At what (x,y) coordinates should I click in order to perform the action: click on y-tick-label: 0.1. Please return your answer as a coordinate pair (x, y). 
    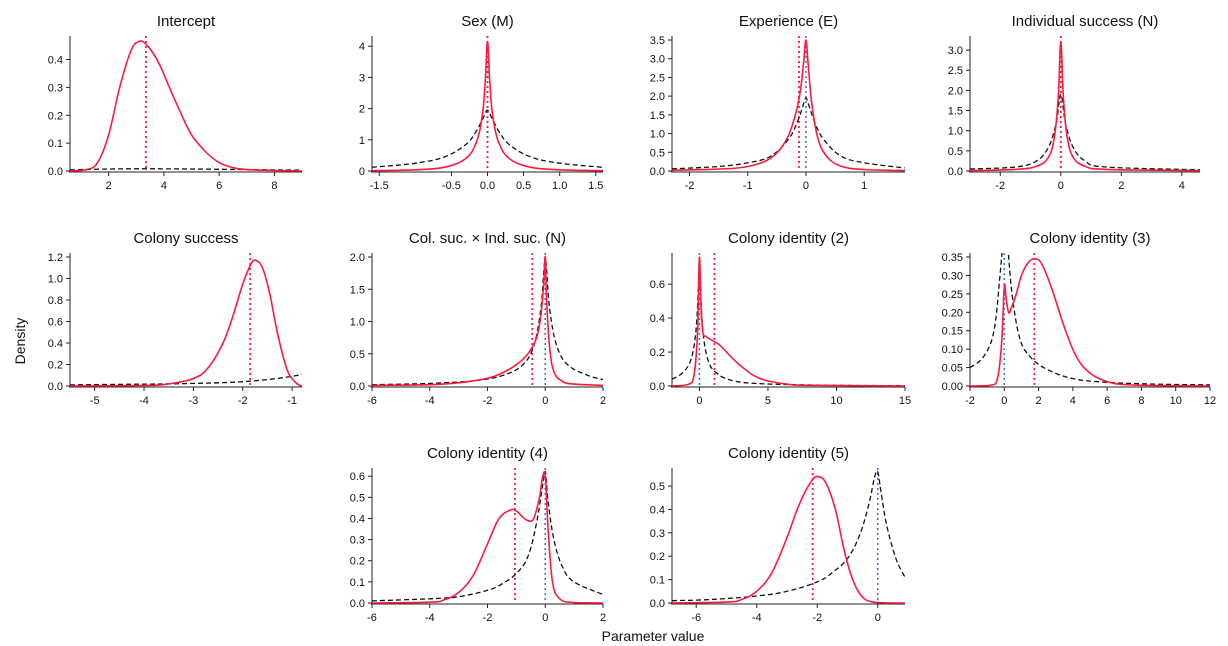
    Looking at the image, I should click on (357, 583).